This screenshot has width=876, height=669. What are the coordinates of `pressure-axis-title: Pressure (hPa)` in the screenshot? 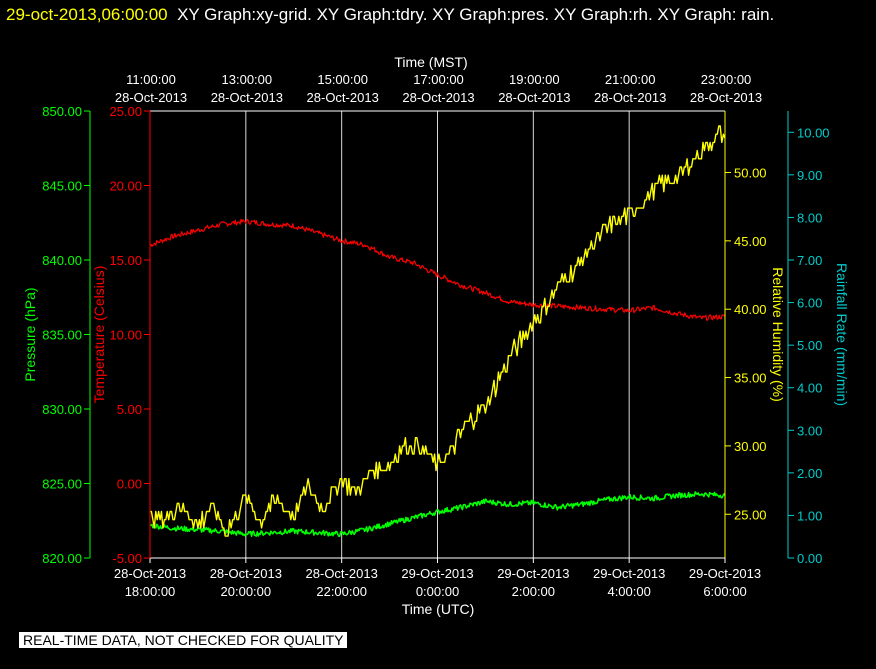 It's located at (30, 334).